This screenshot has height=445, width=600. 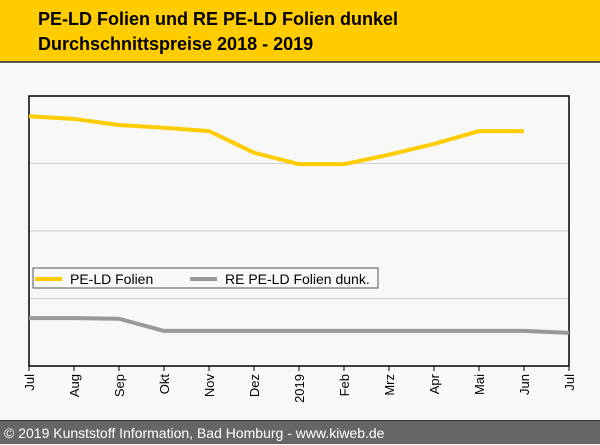 I want to click on legend-label: PE-LD Folien, so click(x=111, y=279).